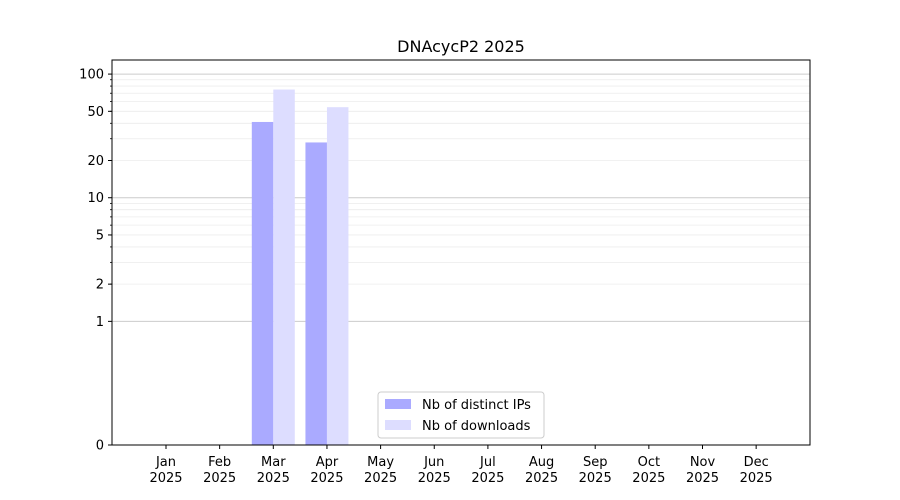 The image size is (900, 500). I want to click on x-tick-label-month: Nov, so click(703, 462).